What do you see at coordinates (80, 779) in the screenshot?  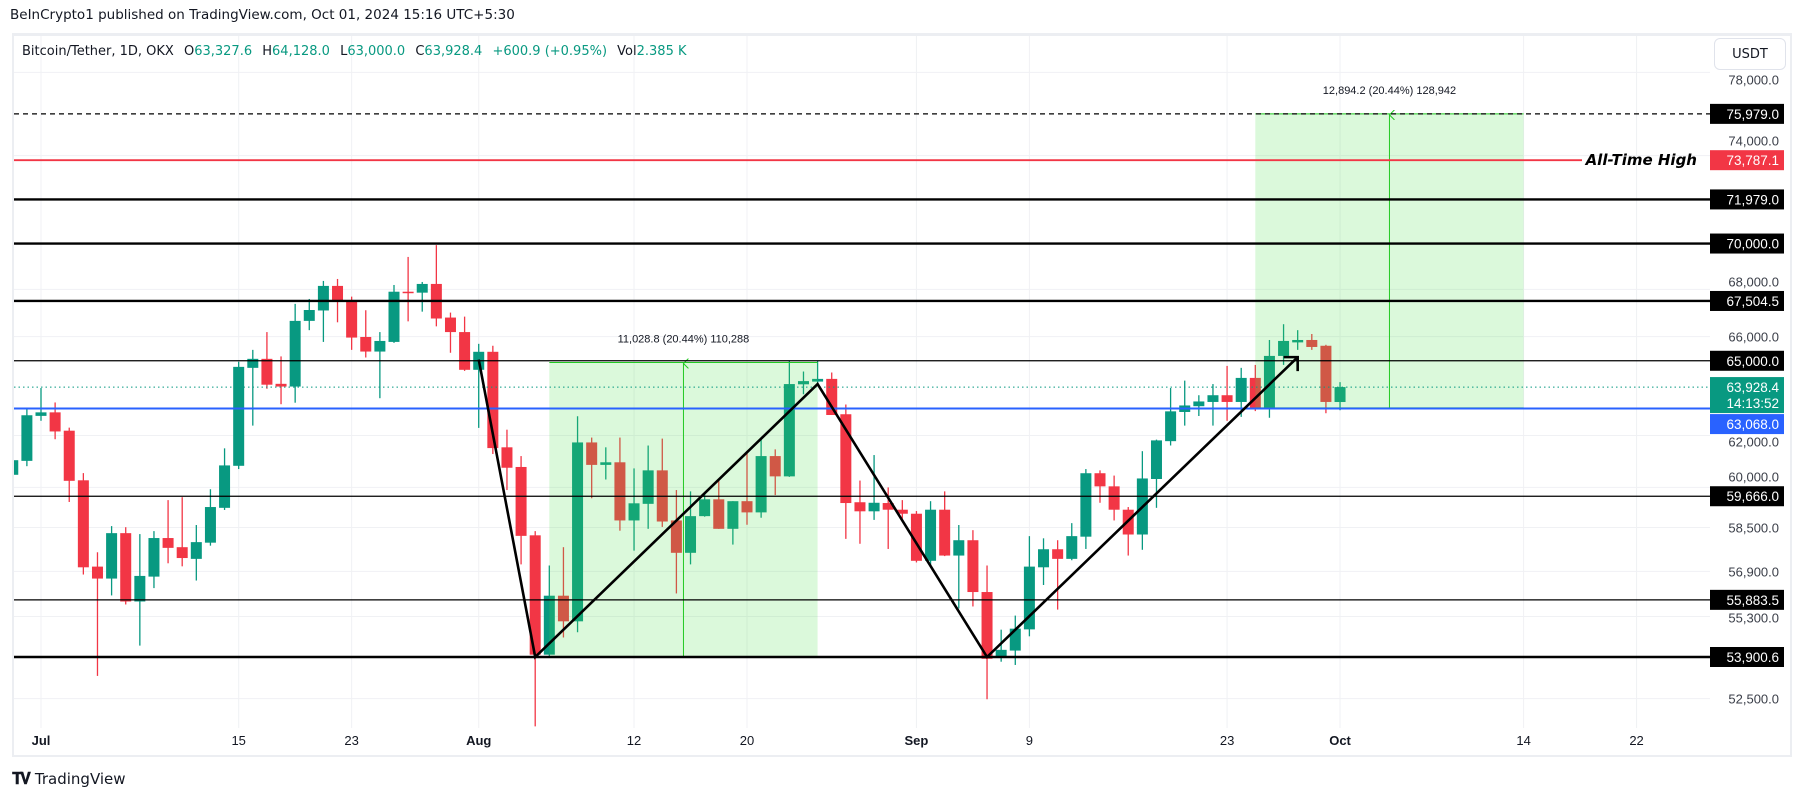 I see `tradingview-logo-text: TradingView` at bounding box center [80, 779].